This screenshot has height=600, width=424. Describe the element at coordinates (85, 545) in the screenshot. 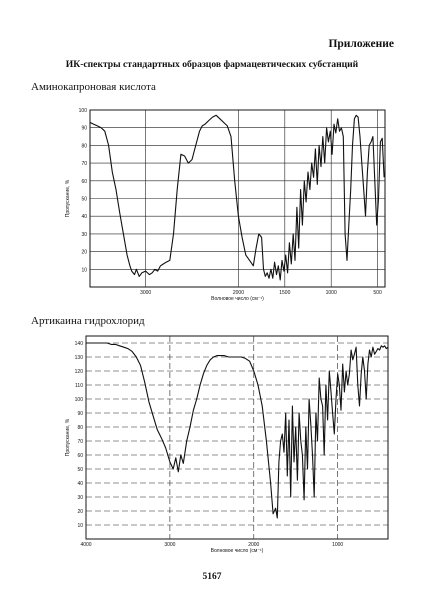

I see `x-tick-label: 4000` at that location.